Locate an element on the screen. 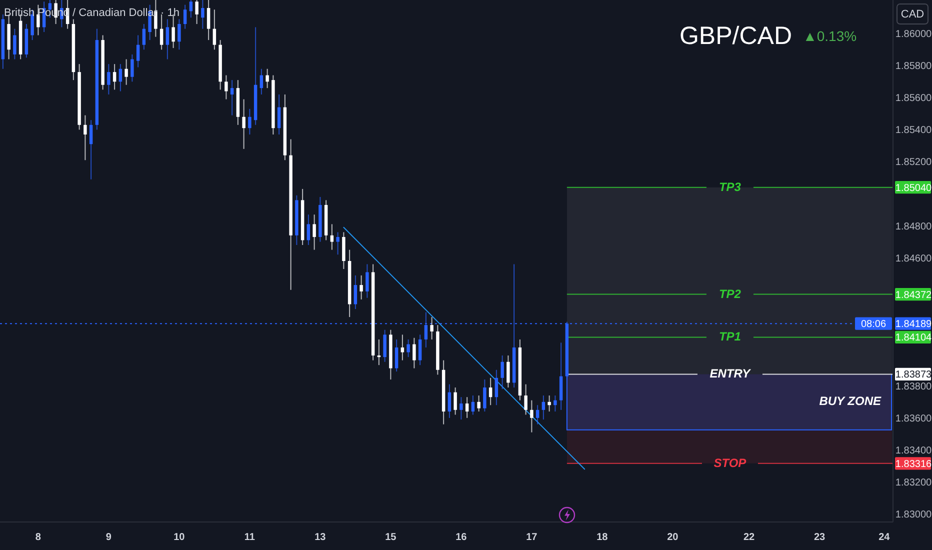  y-tick-label: 1.83873 is located at coordinates (913, 374).